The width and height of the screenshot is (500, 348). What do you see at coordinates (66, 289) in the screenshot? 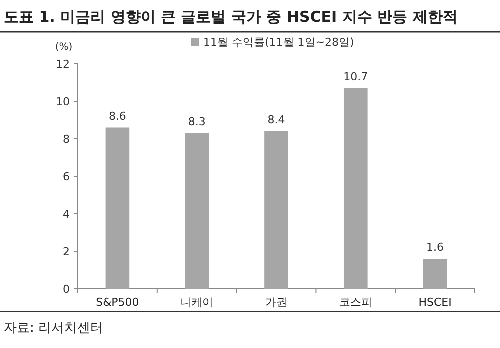
I see `y-tick-label: 0` at bounding box center [66, 289].